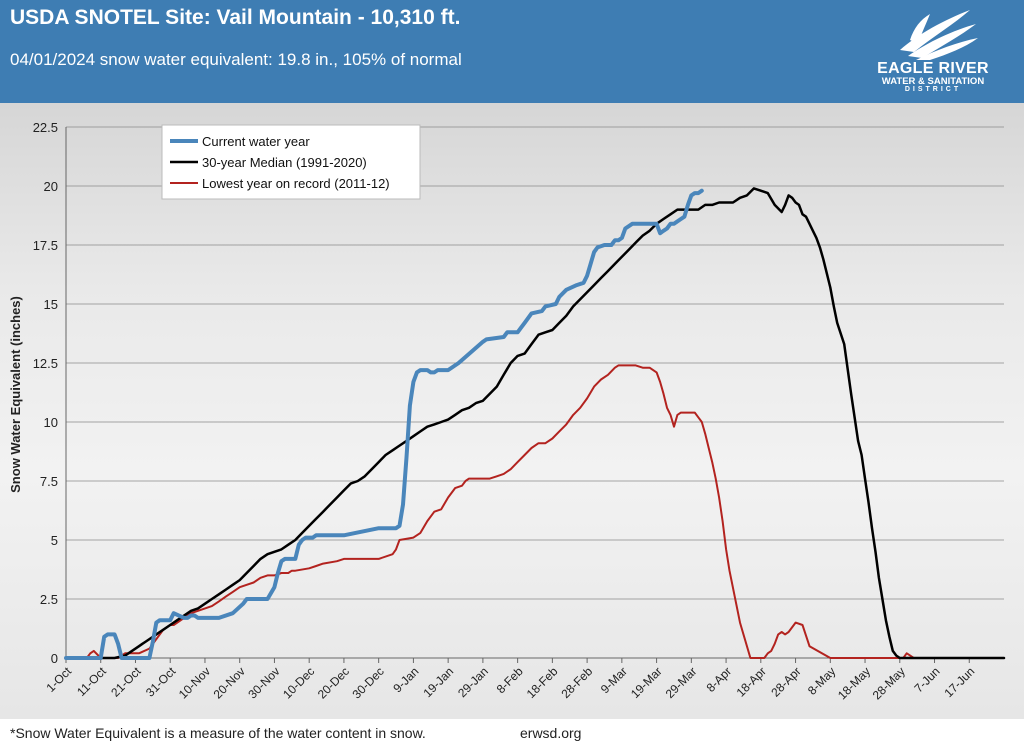  What do you see at coordinates (927, 679) in the screenshot?
I see `x-tick-label: 7-Jun` at bounding box center [927, 679].